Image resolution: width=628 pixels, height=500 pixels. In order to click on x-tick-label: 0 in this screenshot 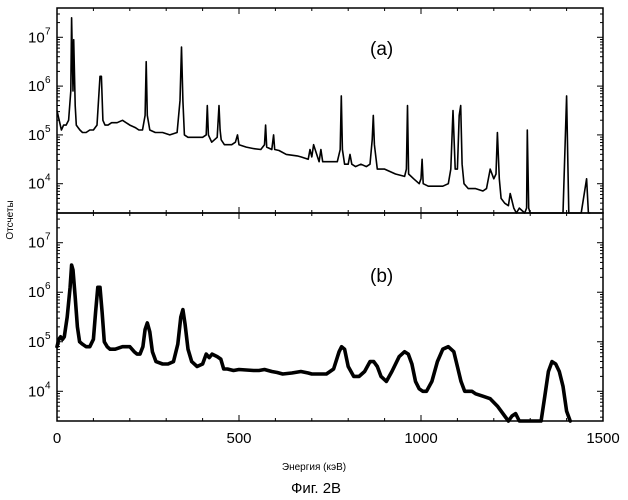, I will do `click(57, 438)`.